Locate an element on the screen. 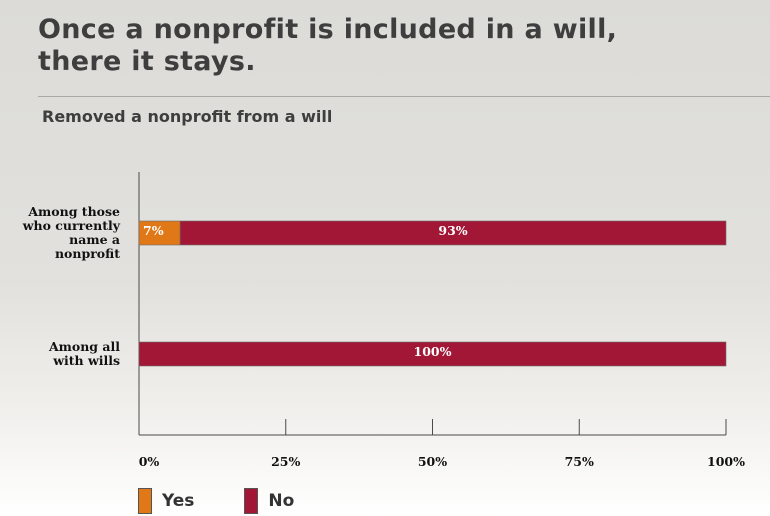 The height and width of the screenshot is (516, 770). legend-swatch-no is located at coordinates (251, 501).